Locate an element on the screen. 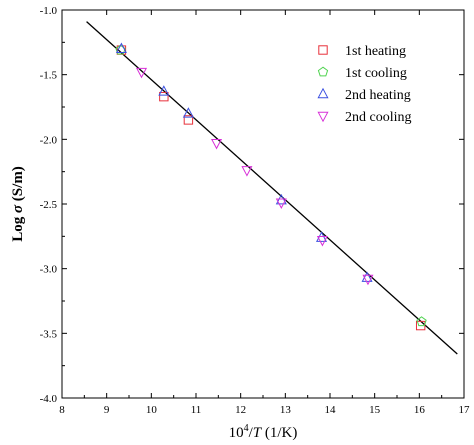  x-tick-label: 12 is located at coordinates (240, 410).